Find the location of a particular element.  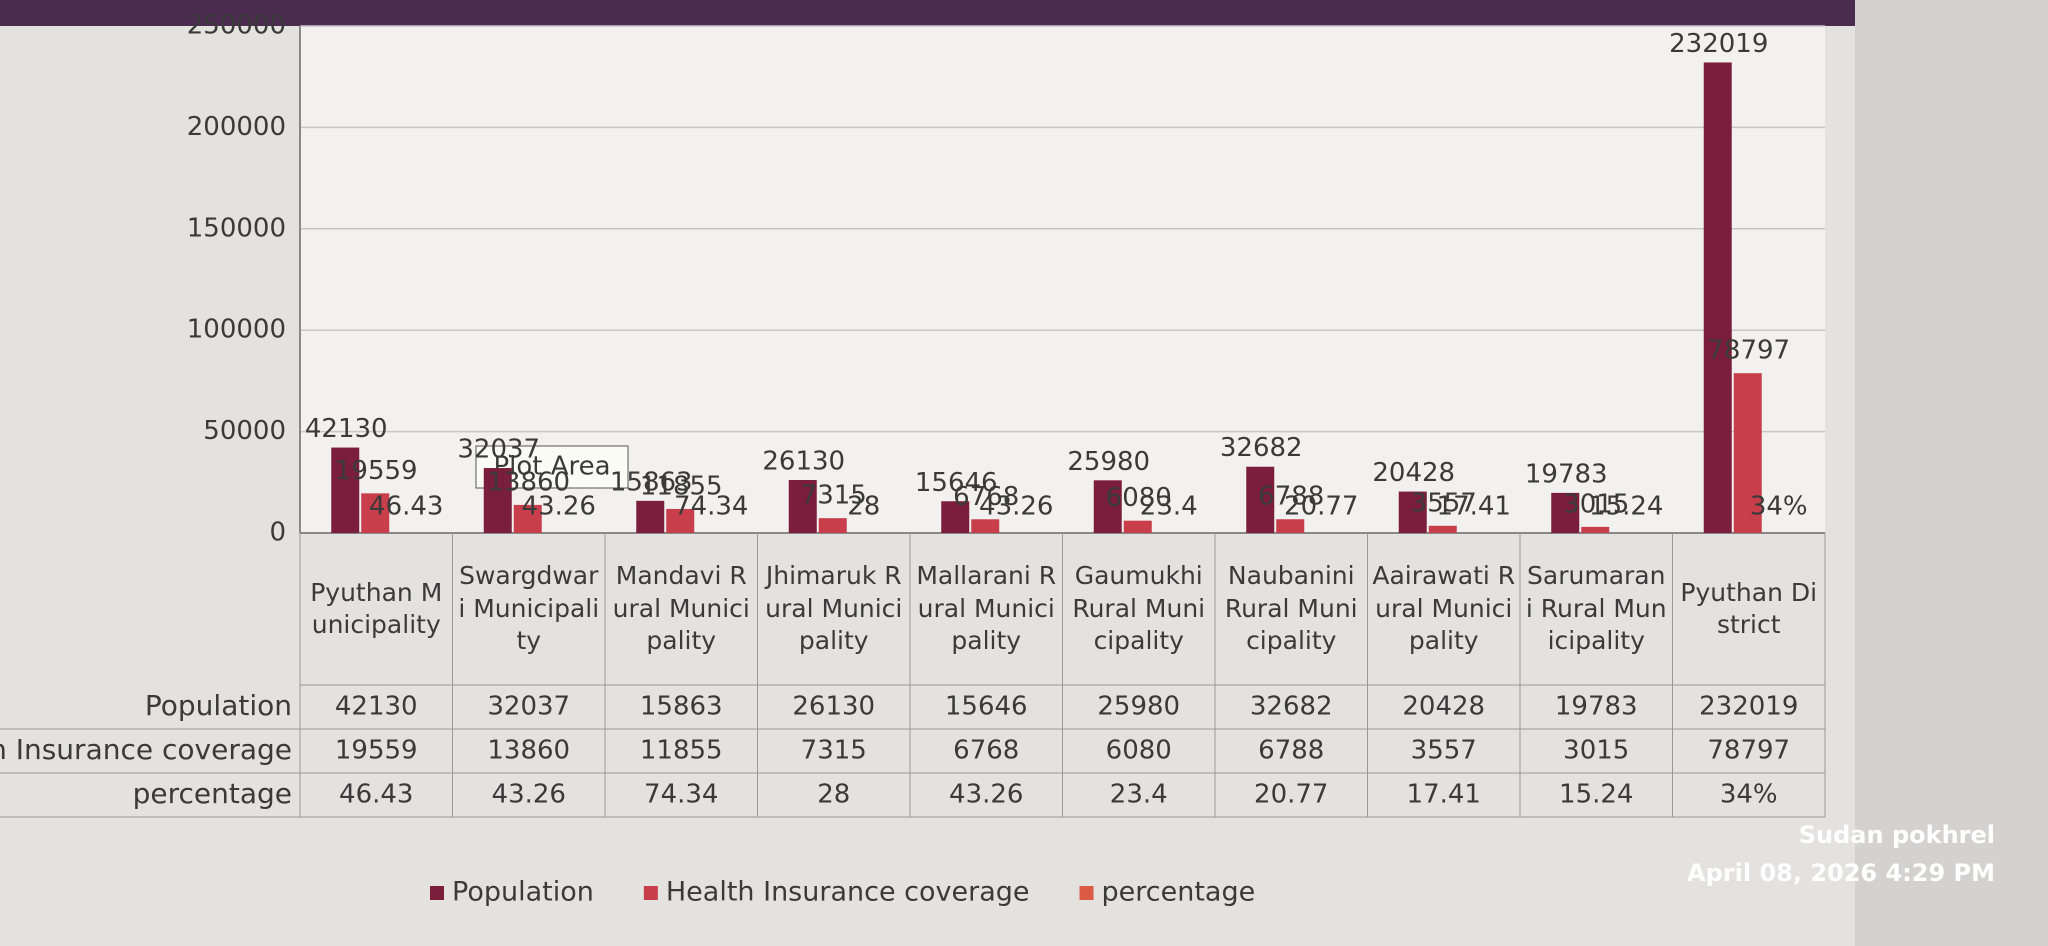

data-label: 6788 is located at coordinates (1291, 497).